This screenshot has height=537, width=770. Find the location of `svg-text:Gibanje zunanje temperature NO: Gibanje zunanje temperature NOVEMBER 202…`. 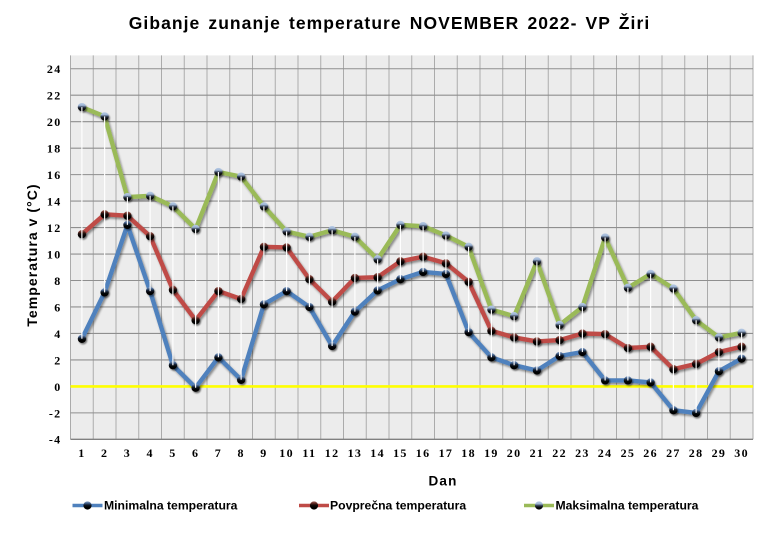

svg-text:Gibanje zunanje temperature NO: Gibanje zunanje temperature NOVEMBER 202… is located at coordinates (389, 22).